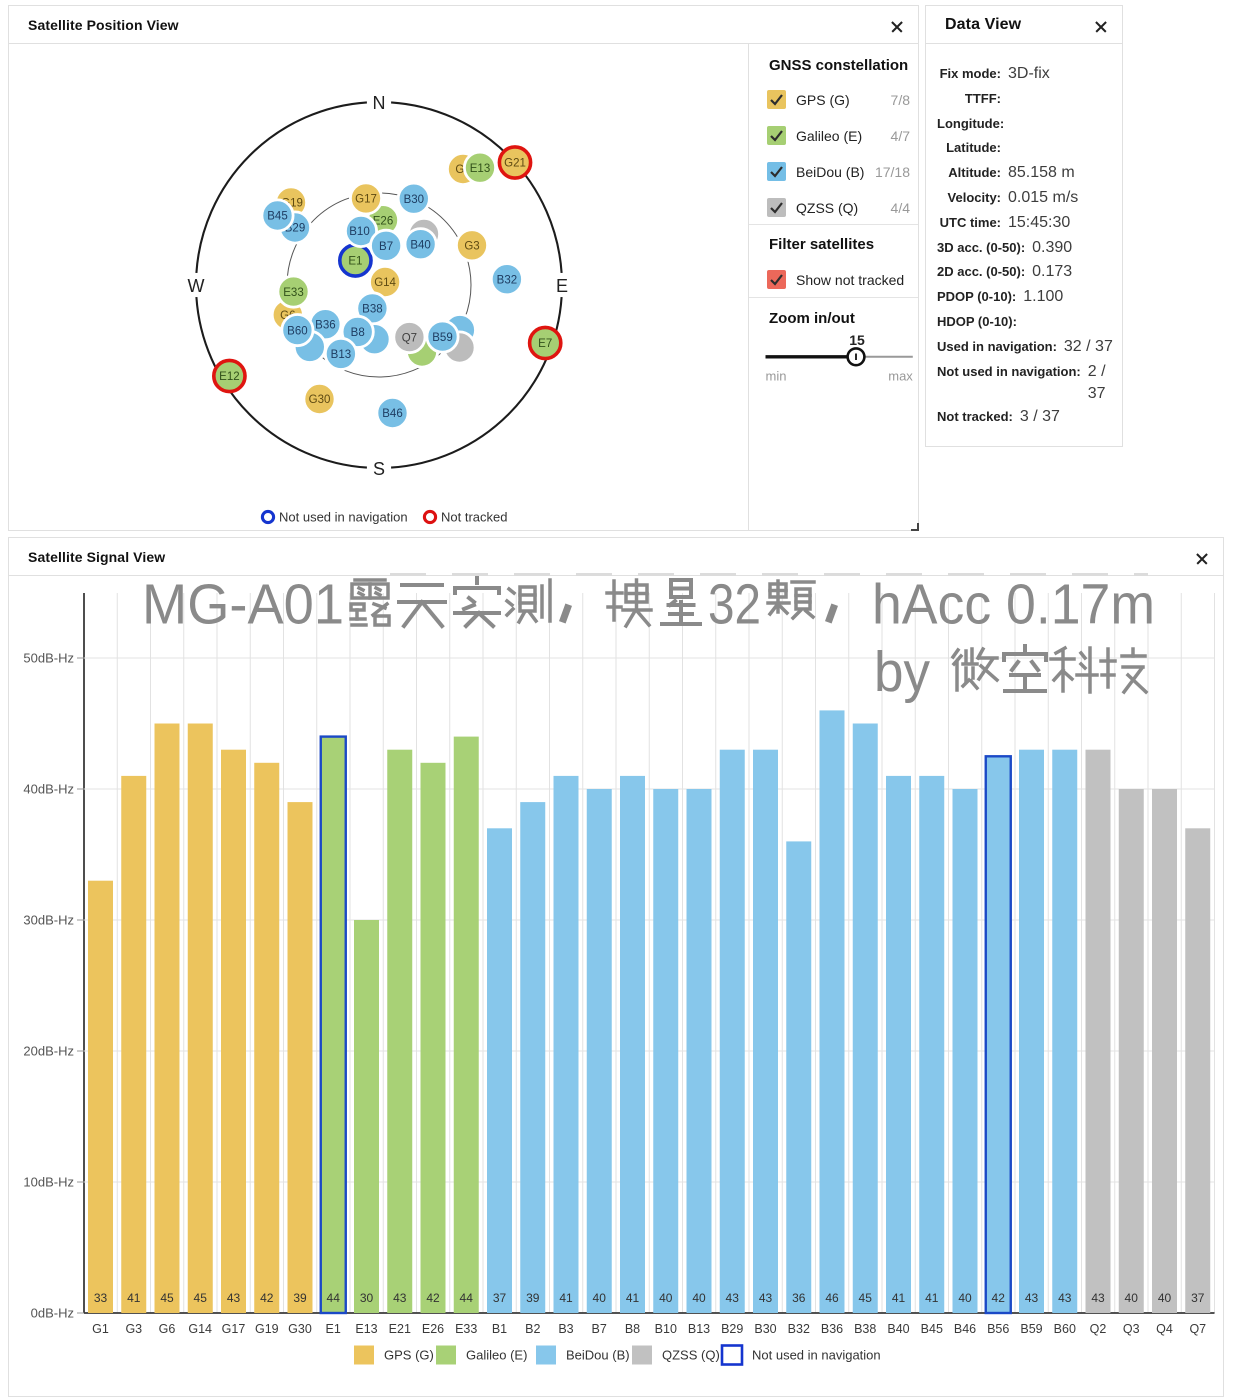  What do you see at coordinates (776, 376) in the screenshot?
I see `svg-text: min` at bounding box center [776, 376].